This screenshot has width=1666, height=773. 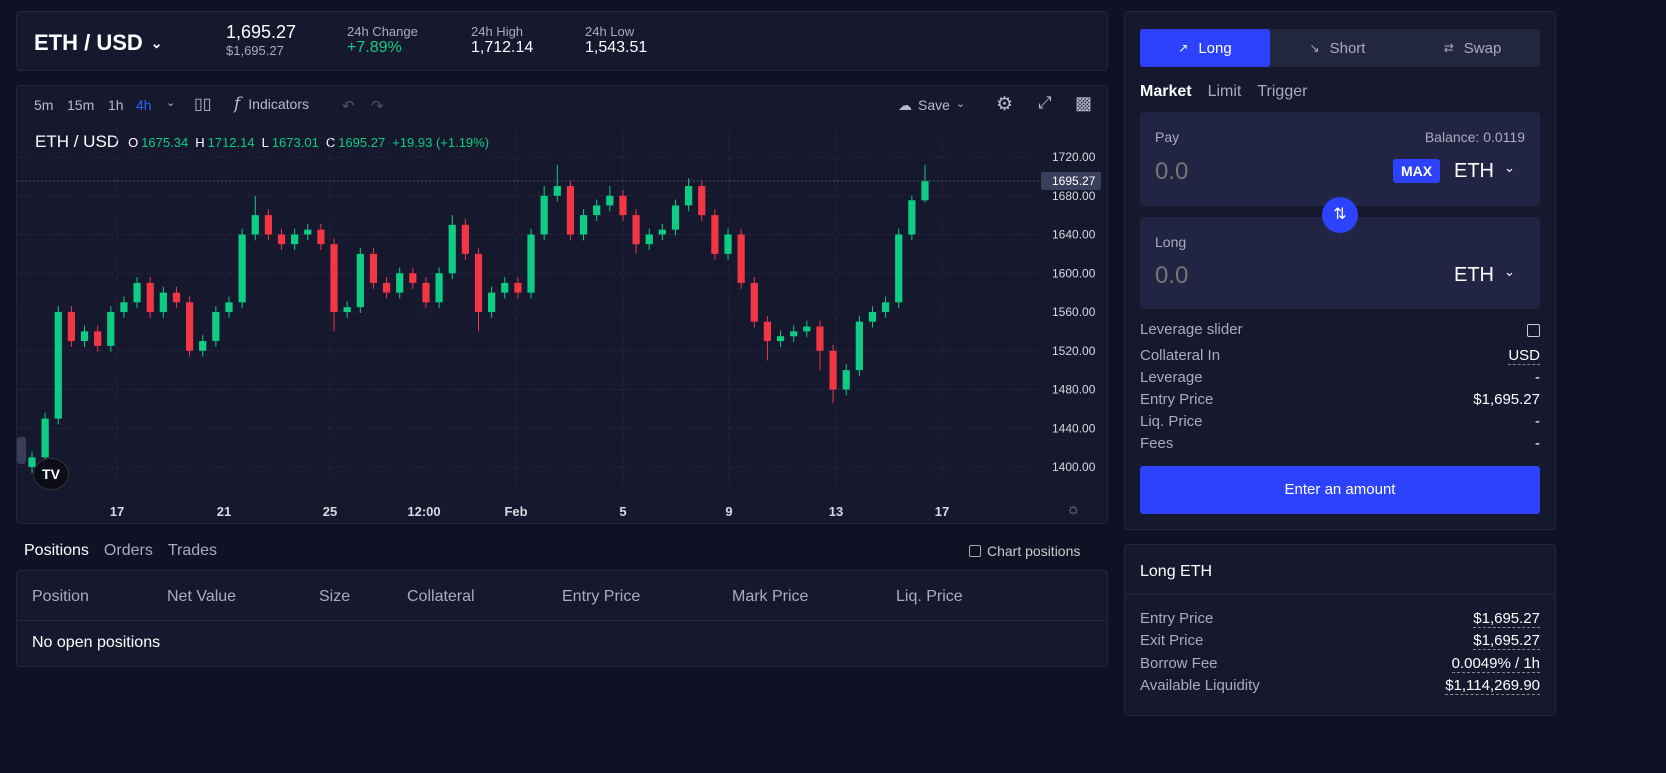 What do you see at coordinates (1171, 421) in the screenshot?
I see `row-label: Liq. Price` at bounding box center [1171, 421].